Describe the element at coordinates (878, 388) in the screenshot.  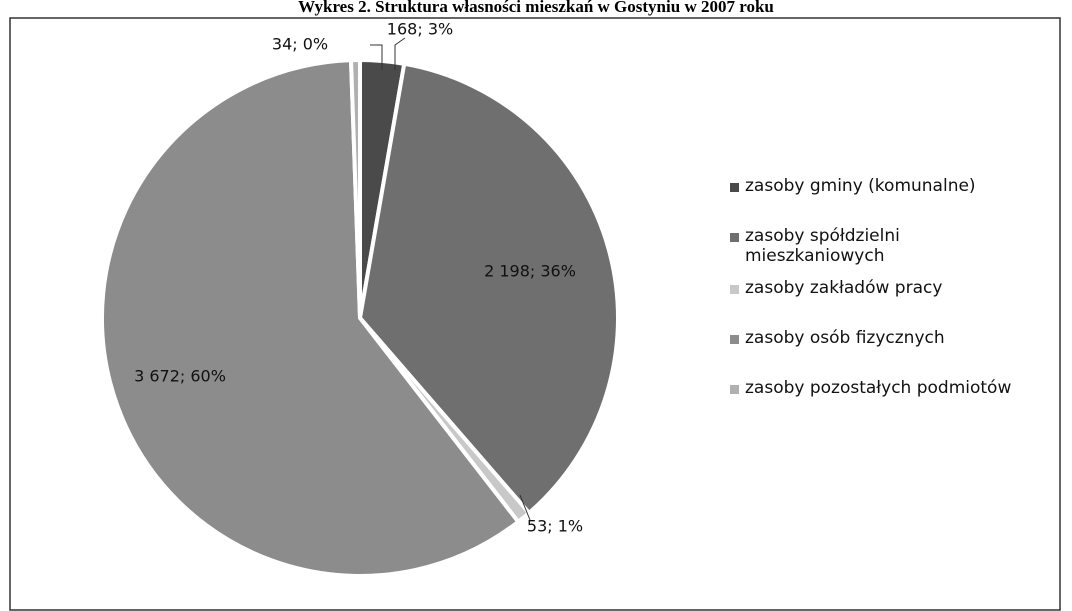
I see `legend-label: zasoby pozostałych podmiotów` at that location.